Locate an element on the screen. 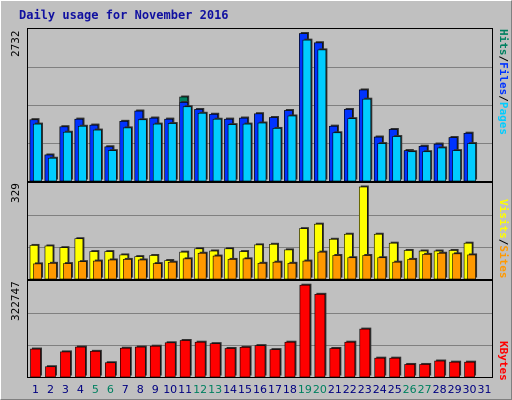  kbytes-legend: KBytes is located at coordinates (503, 361).